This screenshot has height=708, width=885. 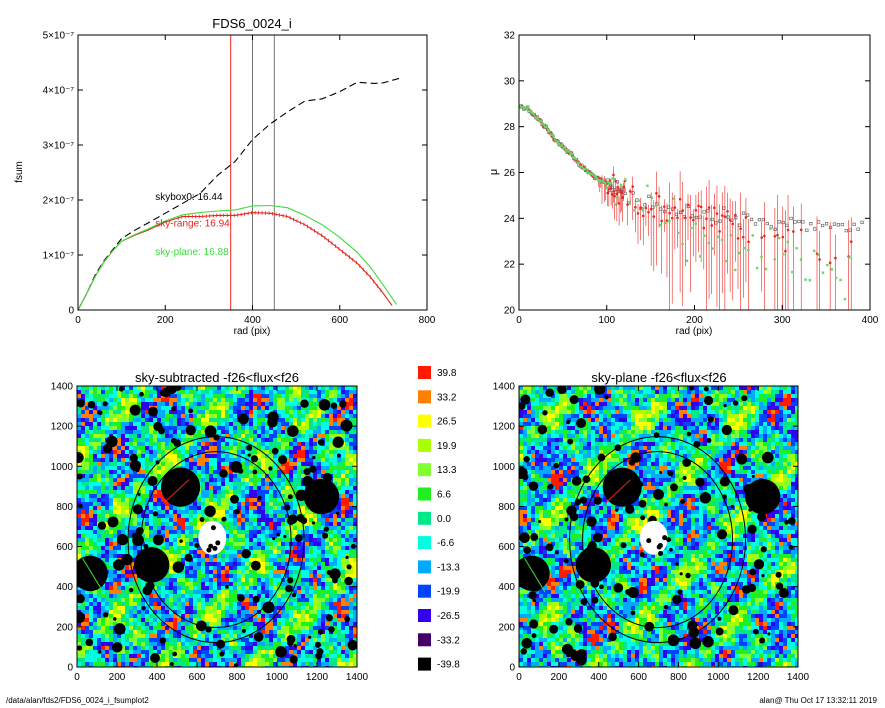 I want to click on fsum-xlabel: rad (pix), so click(x=252, y=331).